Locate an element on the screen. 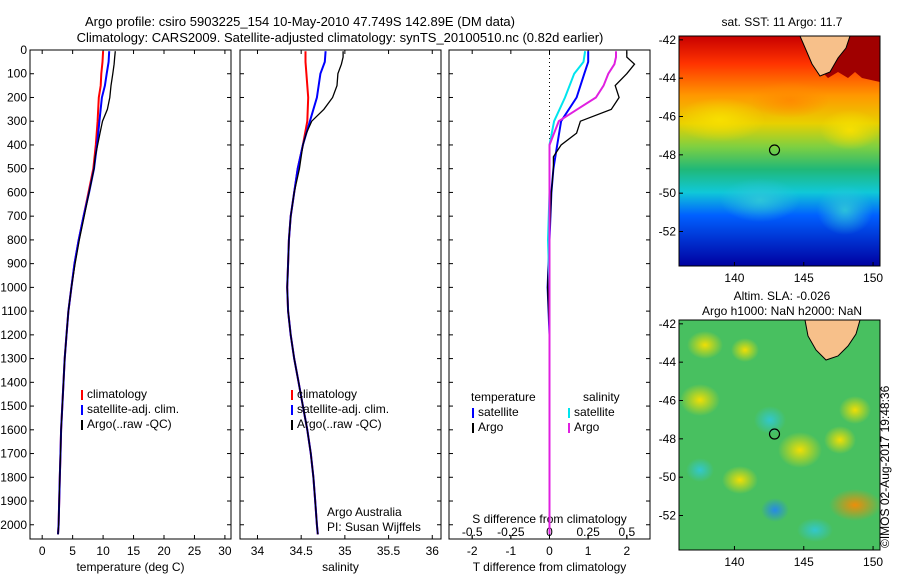  depth-tick-label: 500 is located at coordinates (17, 169).